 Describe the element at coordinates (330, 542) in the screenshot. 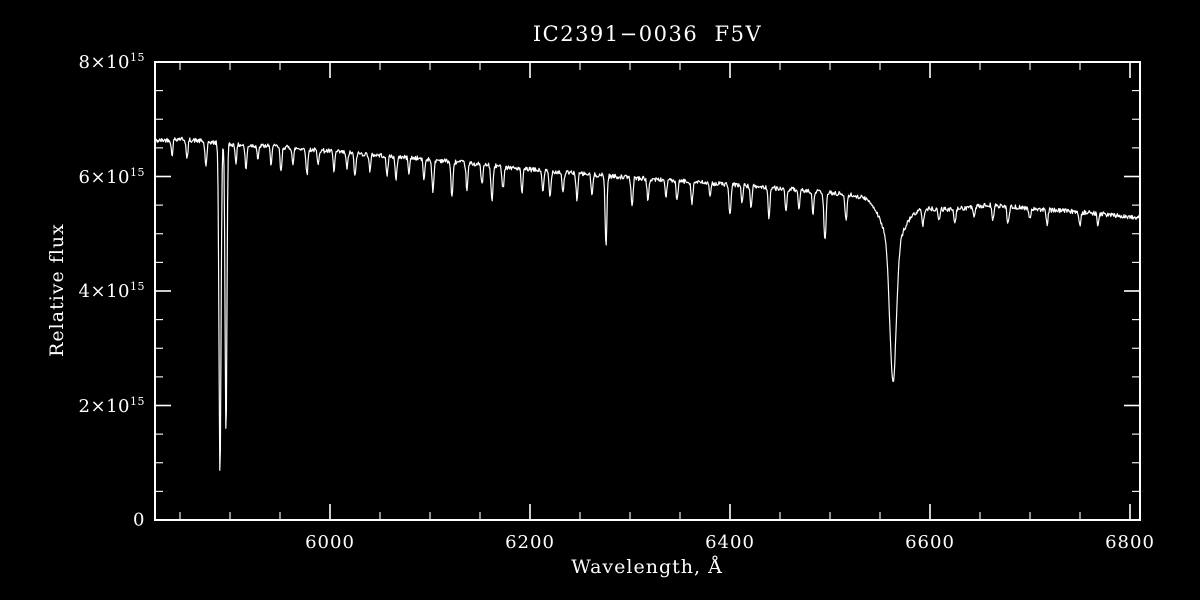

I see `x-tick-label: 6000` at that location.